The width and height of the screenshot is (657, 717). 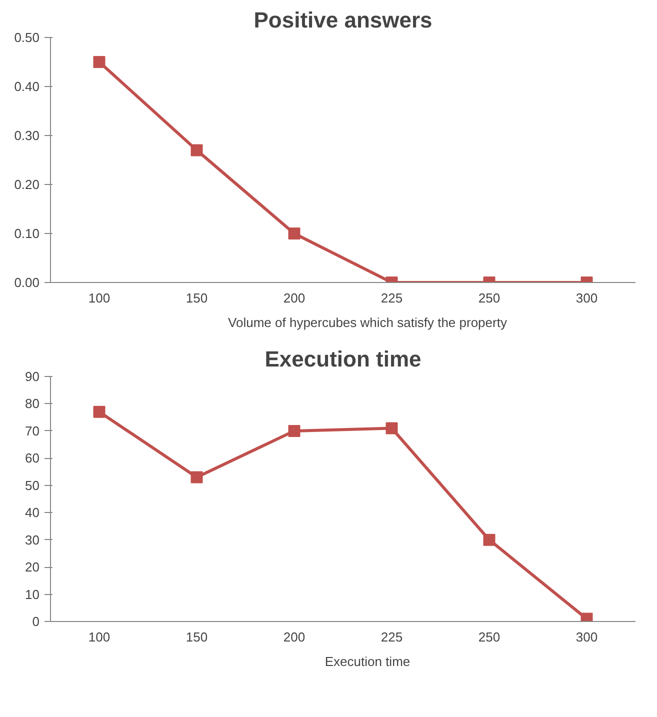 I want to click on y-tick-label: 10, so click(x=32, y=594).